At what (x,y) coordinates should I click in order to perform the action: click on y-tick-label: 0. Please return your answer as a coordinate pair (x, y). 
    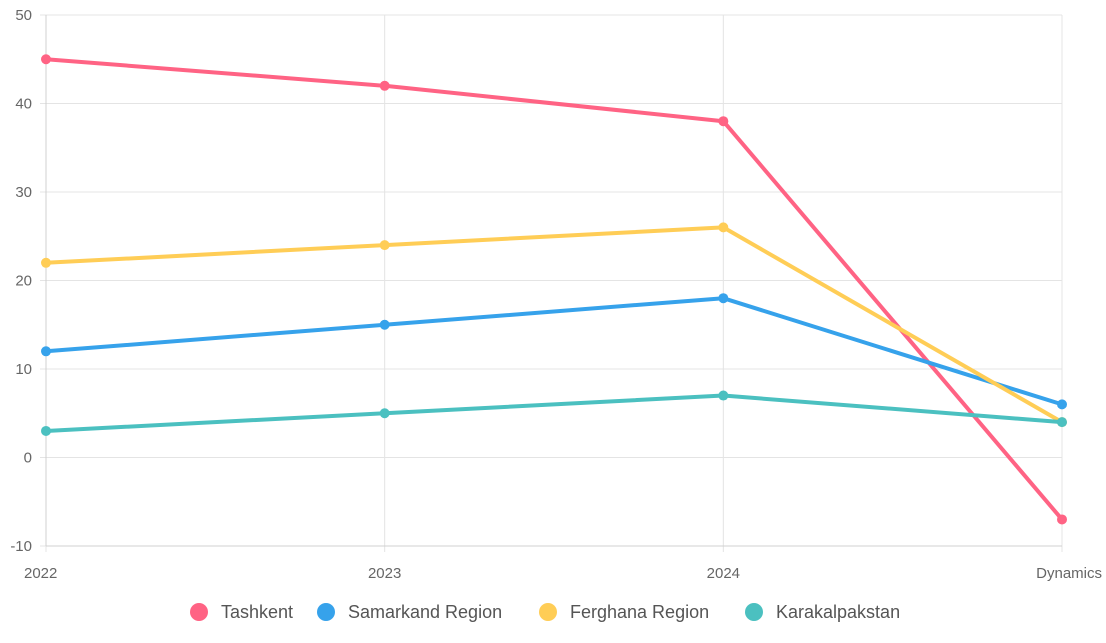
    Looking at the image, I should click on (28, 458).